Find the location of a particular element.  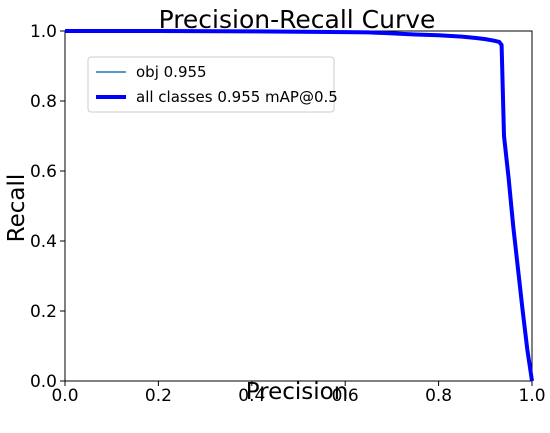

y-axis-label: Recall is located at coordinates (17, 208).